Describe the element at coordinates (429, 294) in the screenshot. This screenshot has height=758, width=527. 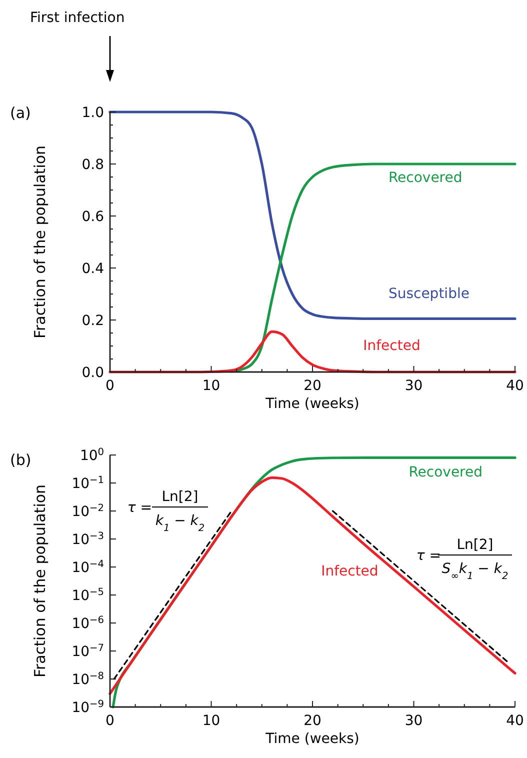
I see `series-label: Susceptible` at that location.